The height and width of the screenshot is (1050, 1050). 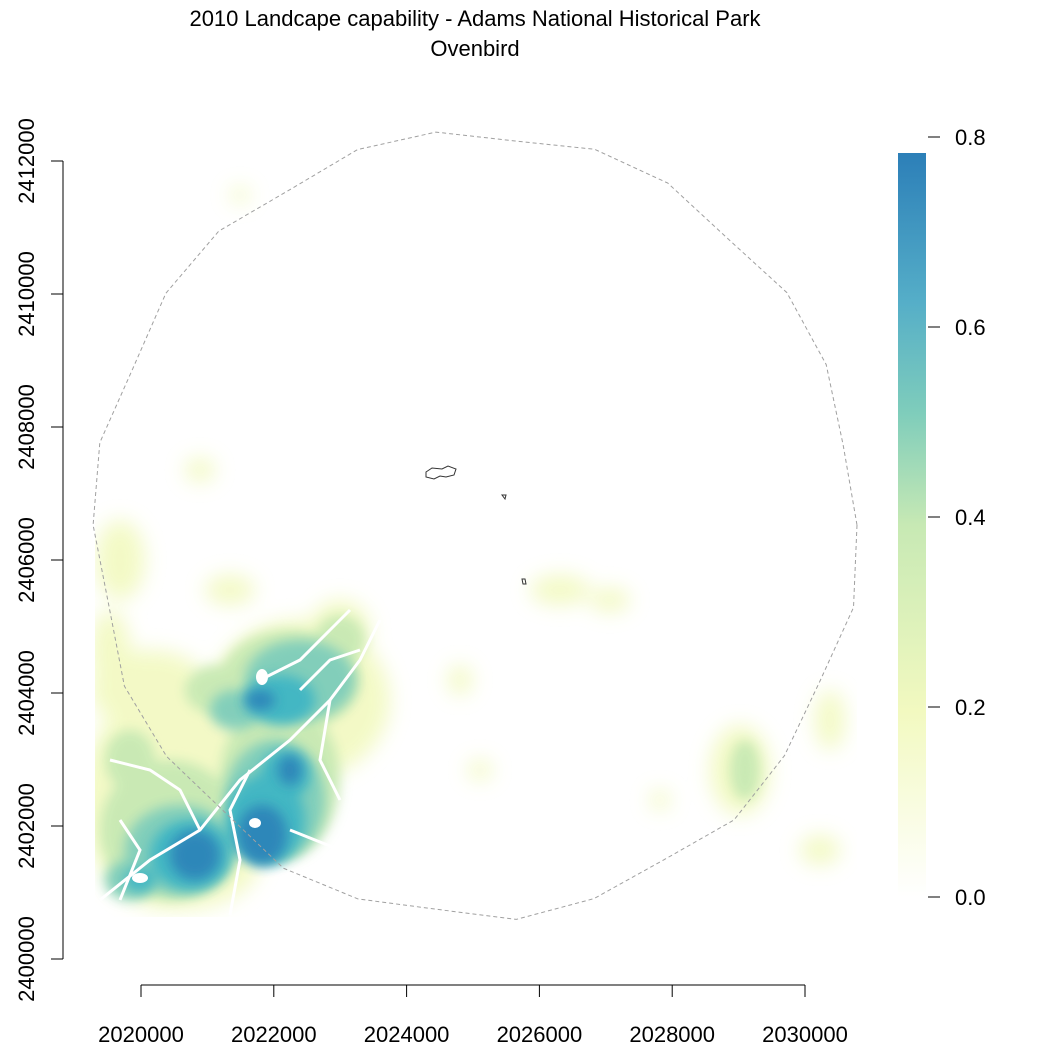 What do you see at coordinates (970, 327) in the screenshot?
I see `legend-tick-label: 0.6` at bounding box center [970, 327].